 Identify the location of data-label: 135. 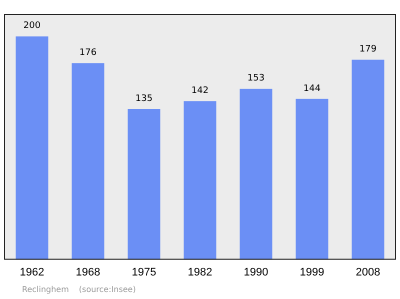
(144, 99).